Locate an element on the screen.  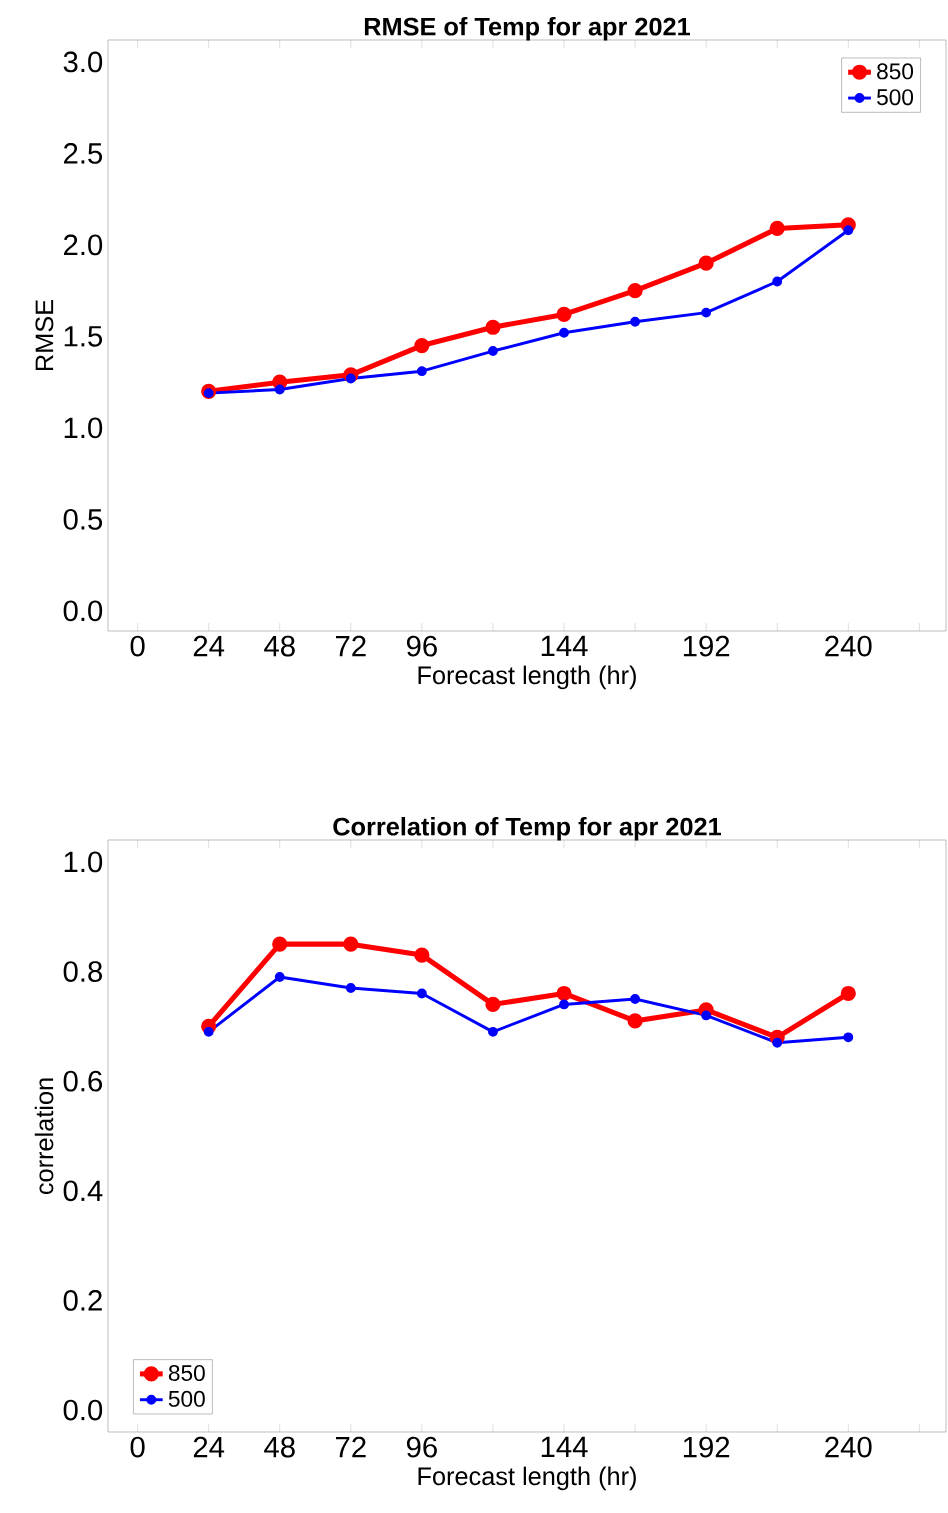
y-tick-label: 3.0 is located at coordinates (83, 62).